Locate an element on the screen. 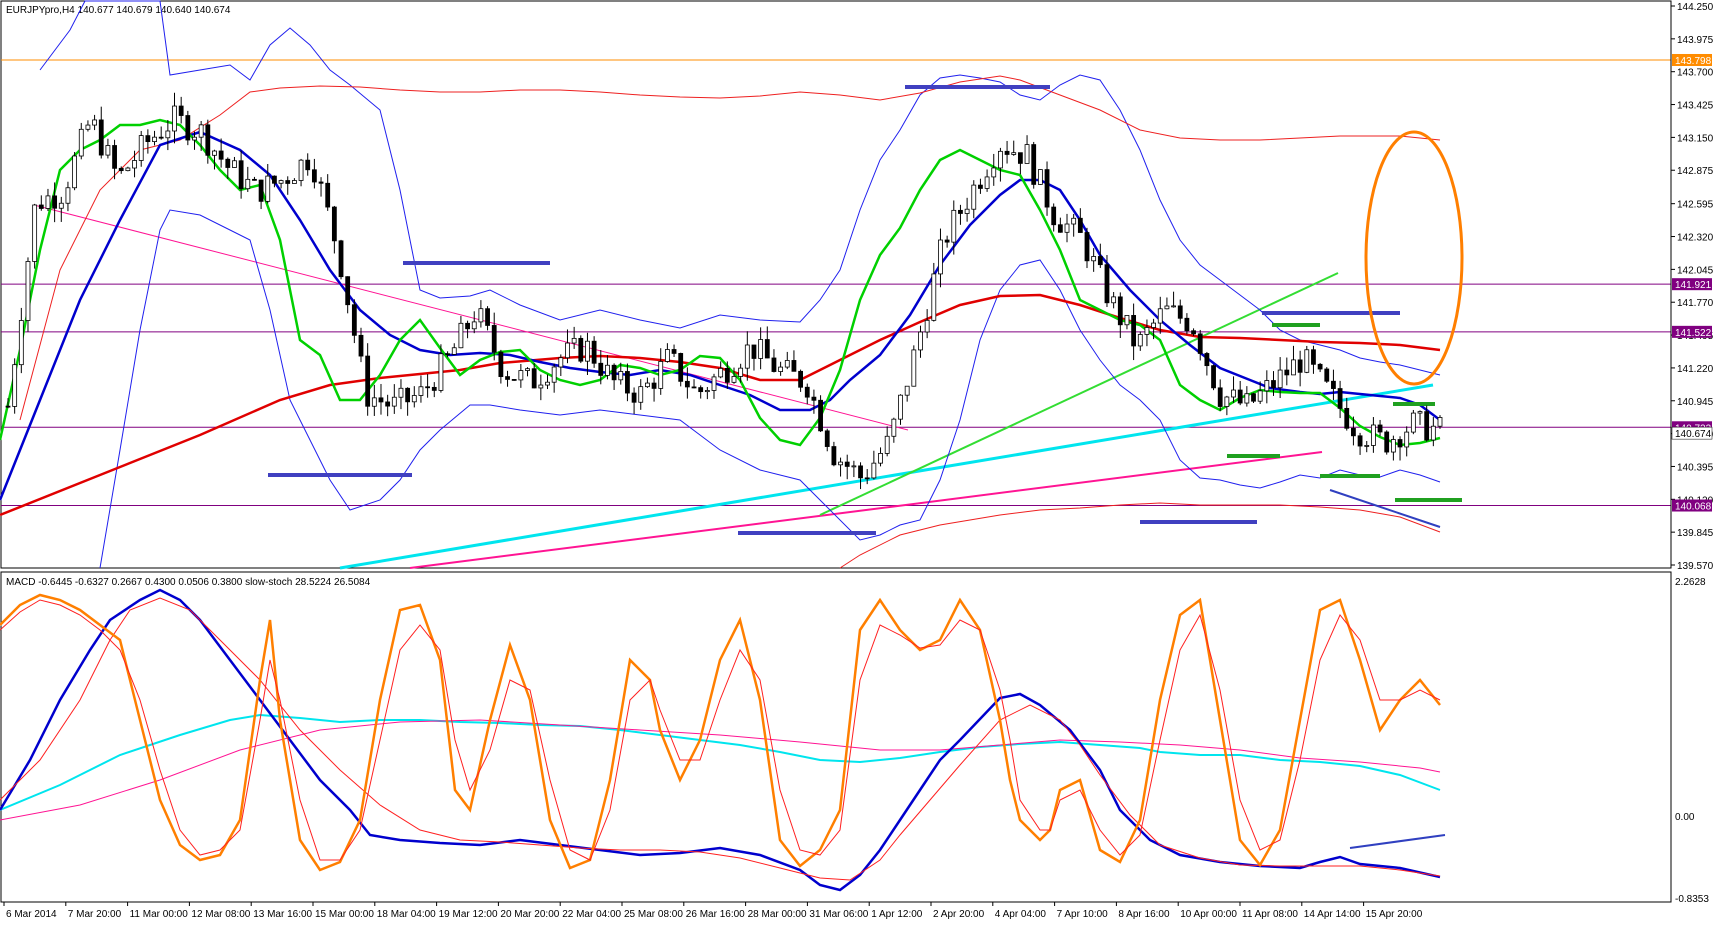 The height and width of the screenshot is (925, 1713). price-tick-label: 143.975 is located at coordinates (1695, 40).